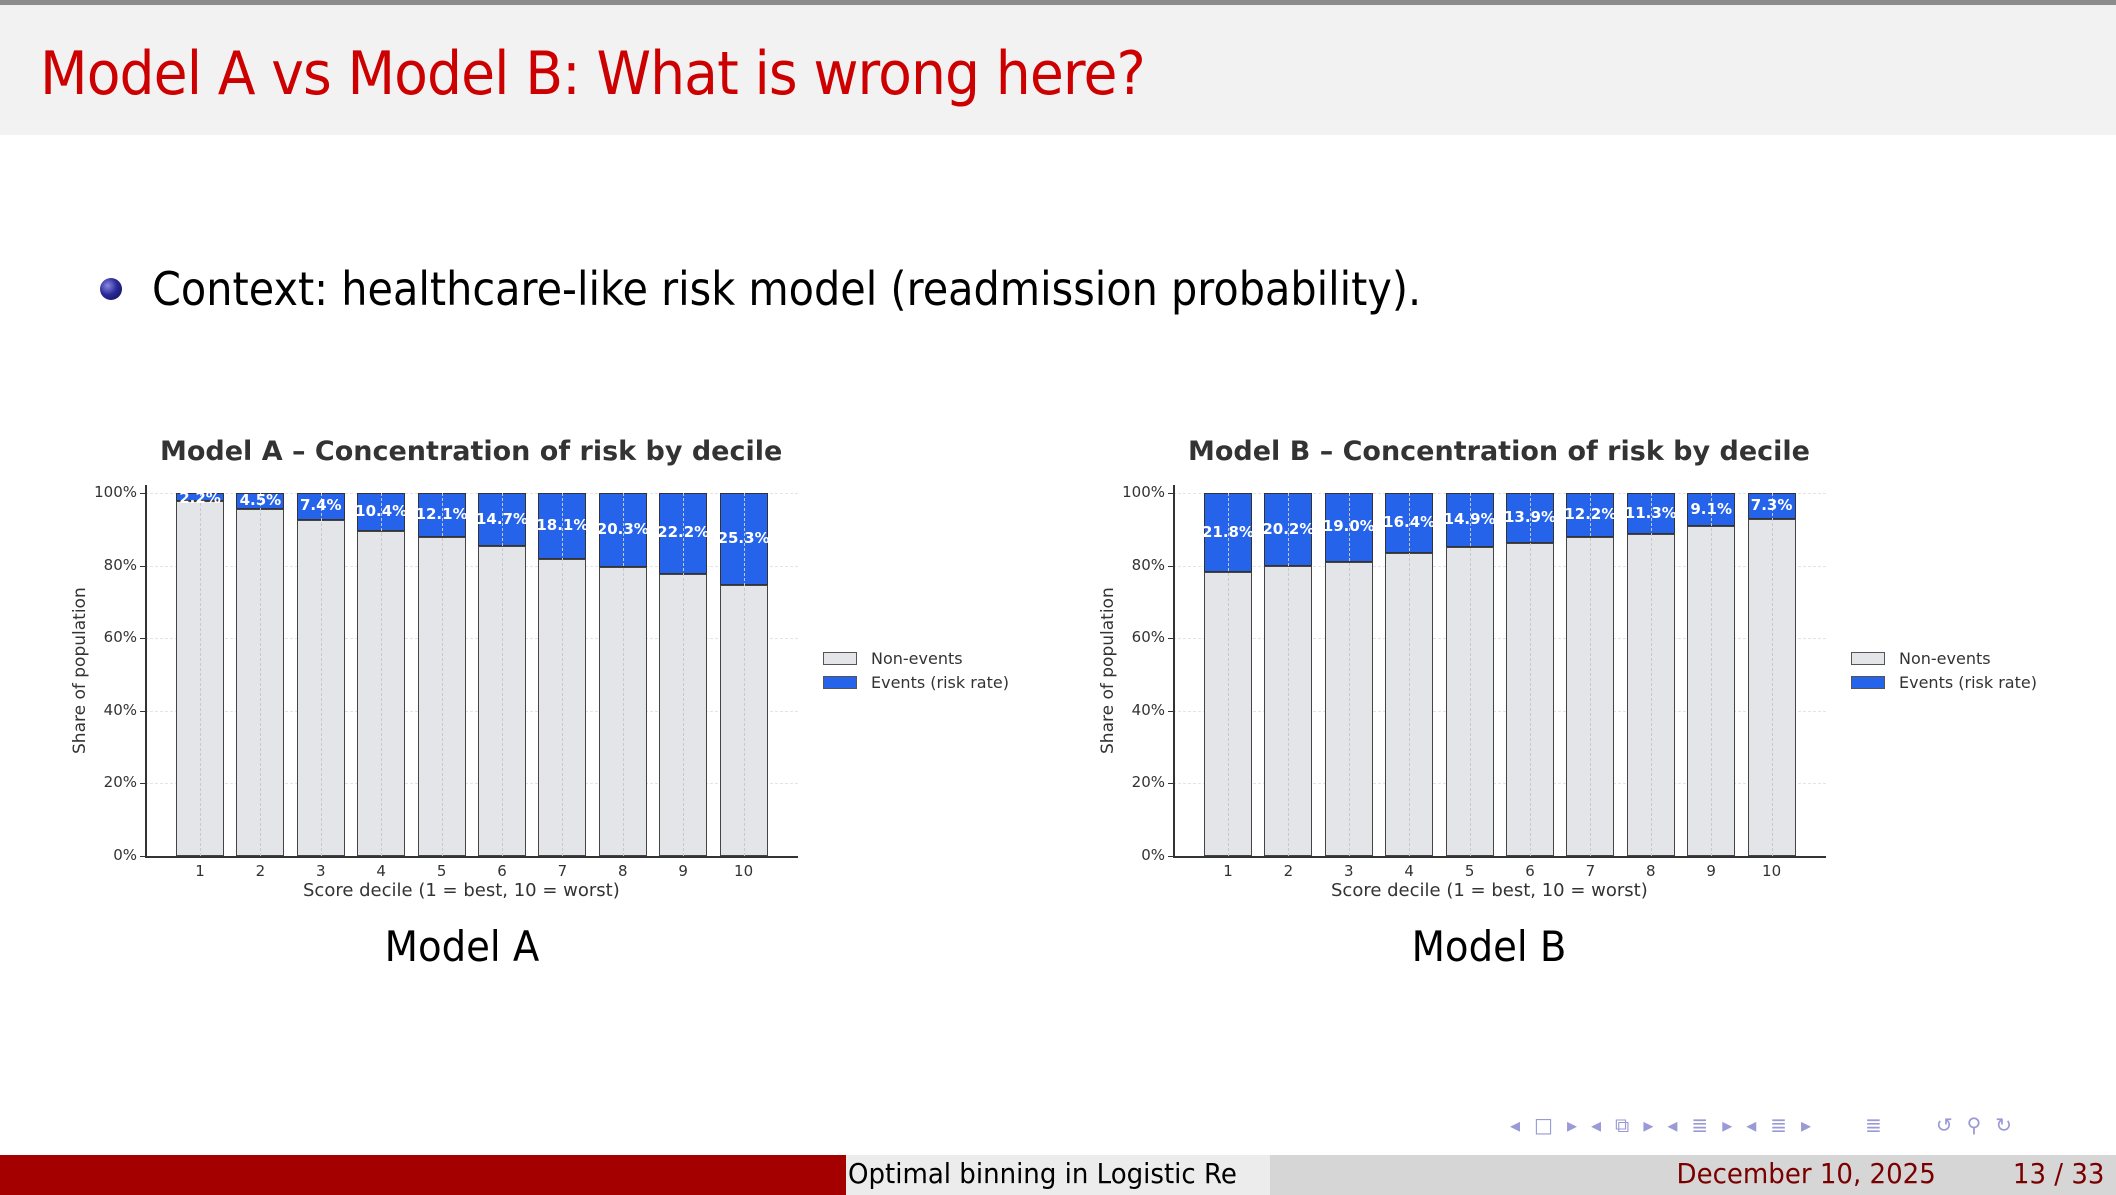  What do you see at coordinates (1672, 1125) in the screenshot?
I see `nav-prev-subsection-icon: ◂` at bounding box center [1672, 1125].